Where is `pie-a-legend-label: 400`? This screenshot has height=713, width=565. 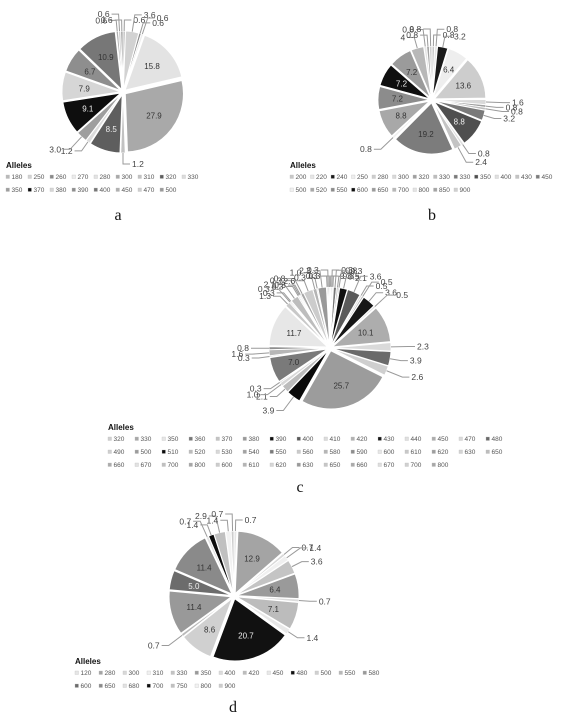
pie-a-legend-label: 400 is located at coordinates (105, 190).